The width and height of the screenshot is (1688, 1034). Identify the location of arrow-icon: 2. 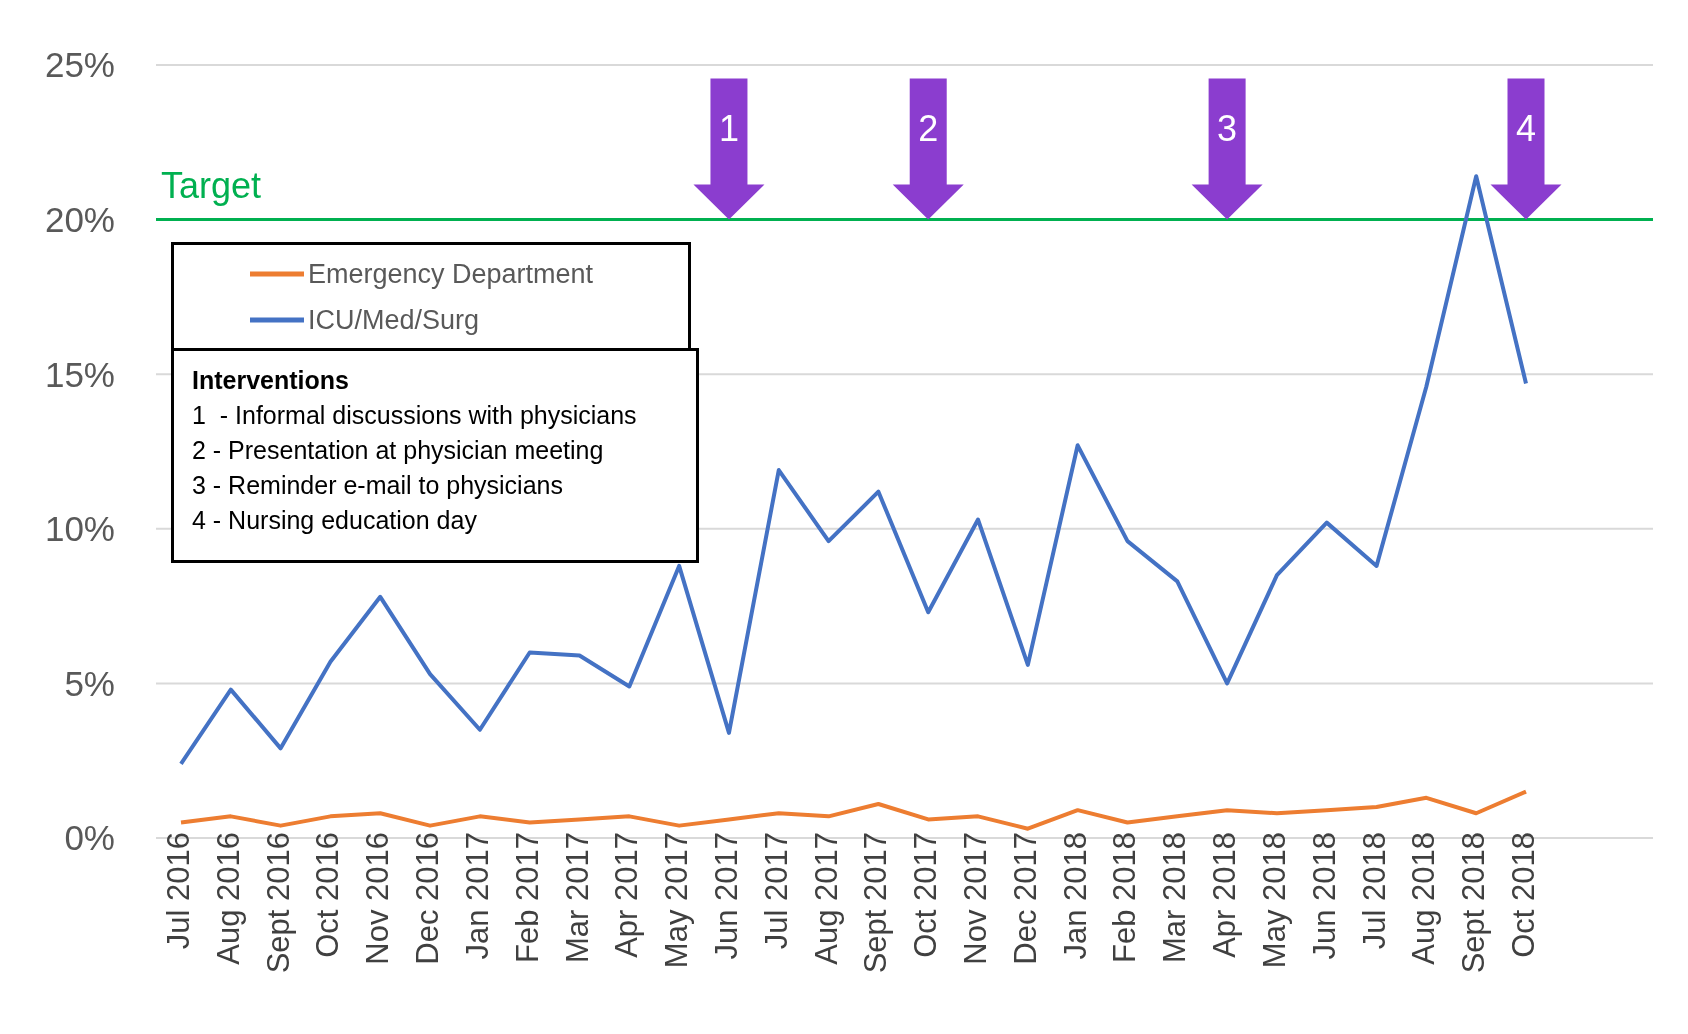
(928, 149).